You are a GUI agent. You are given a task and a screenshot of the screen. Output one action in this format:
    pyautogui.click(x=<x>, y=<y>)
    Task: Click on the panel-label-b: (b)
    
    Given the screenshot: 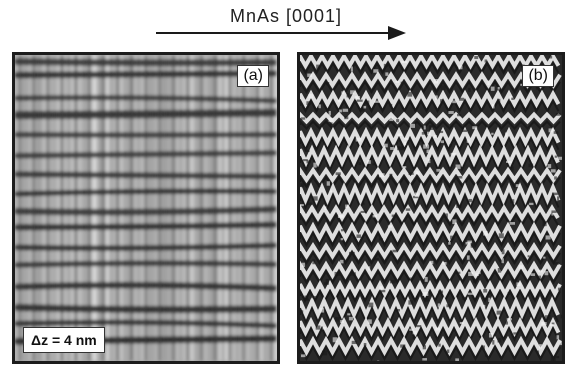 What is the action you would take?
    pyautogui.click(x=538, y=76)
    